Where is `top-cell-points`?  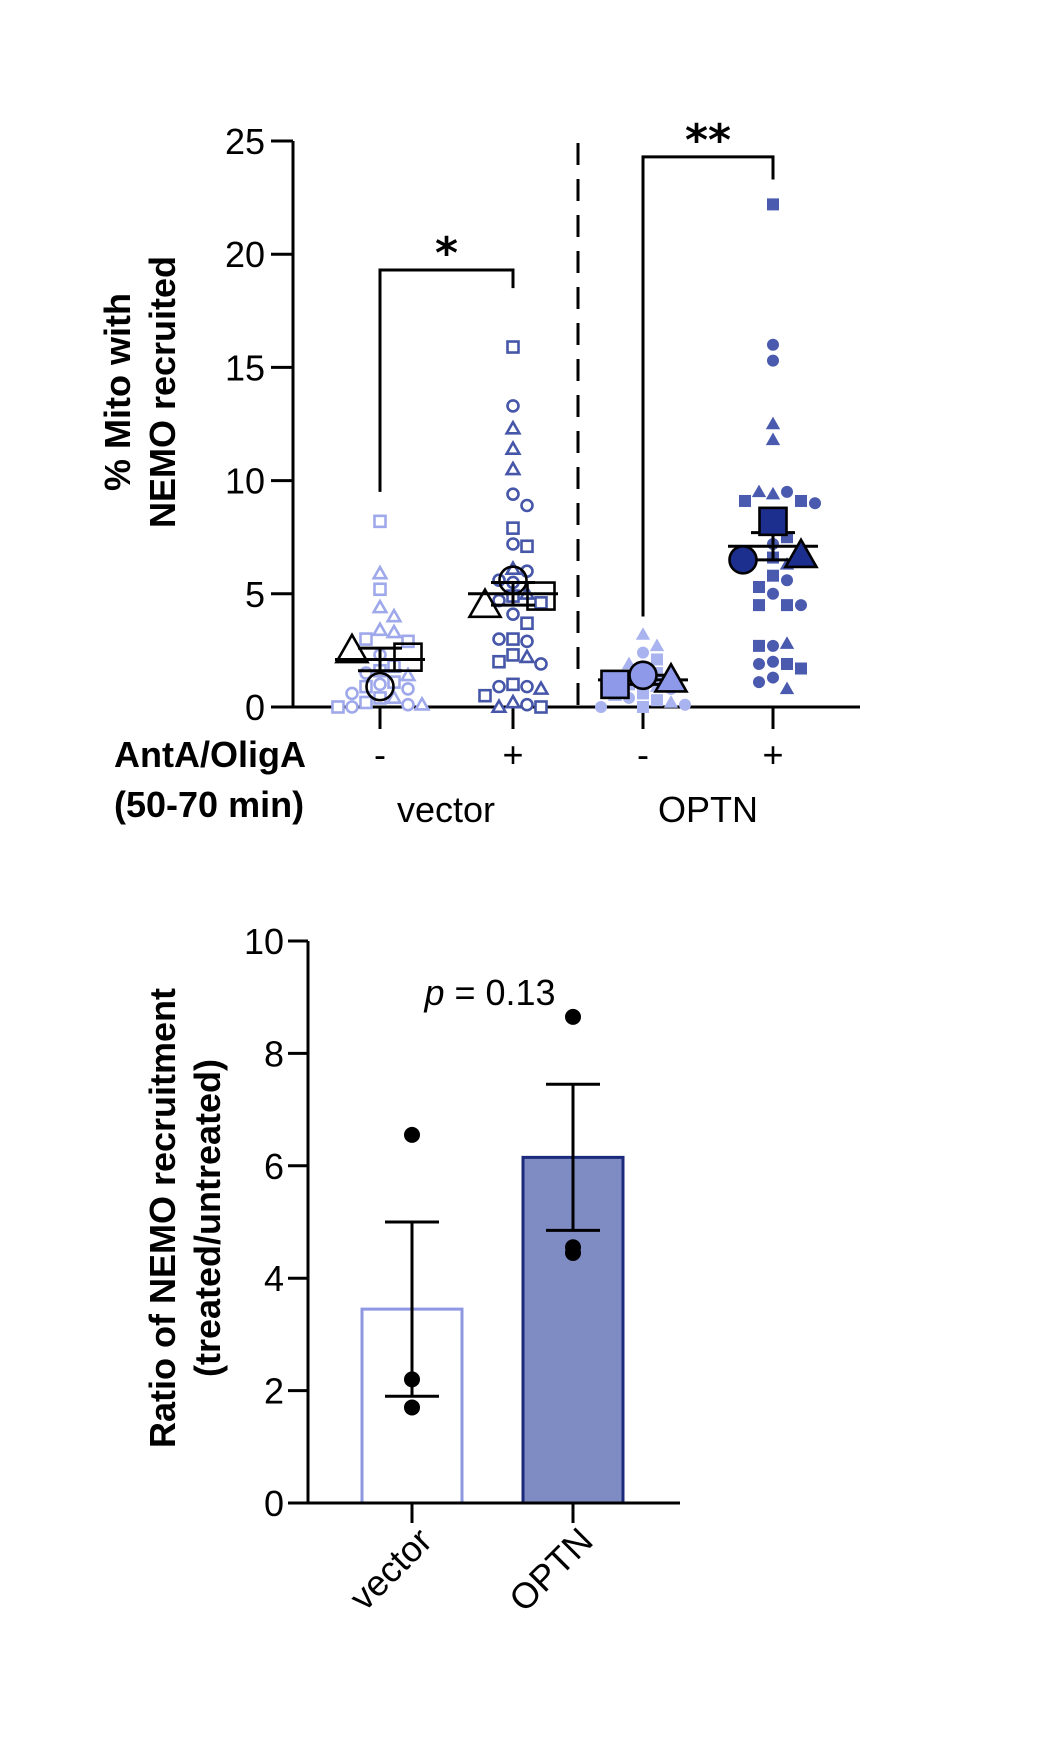 top-cell-points is located at coordinates (576, 456).